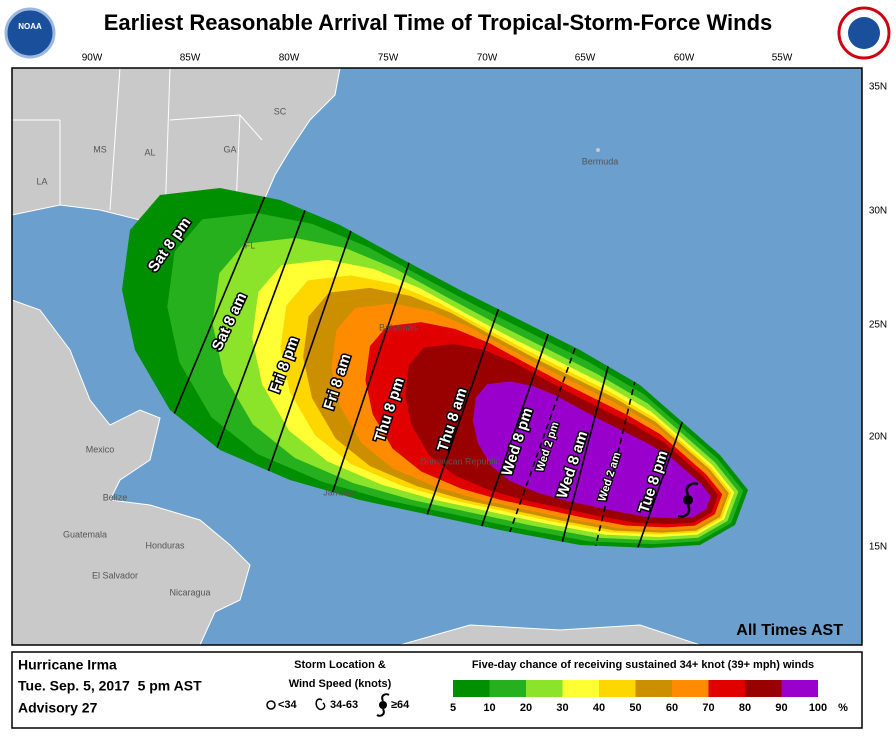 Image resolution: width=896 pixels, height=736 pixels. What do you see at coordinates (100, 449) in the screenshot?
I see `place-label: Mexico` at bounding box center [100, 449].